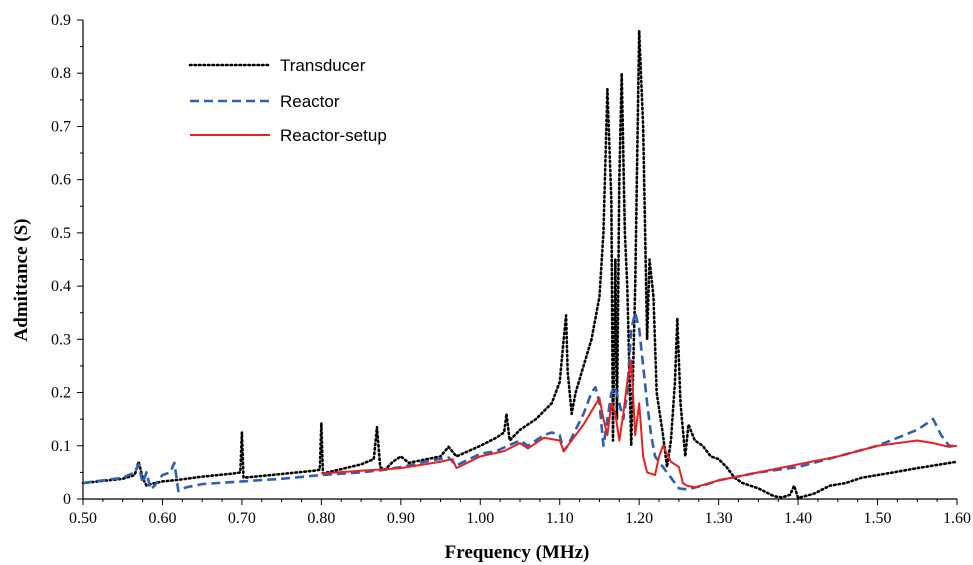 The height and width of the screenshot is (565, 973). What do you see at coordinates (333, 135) in the screenshot?
I see `legend-label-reactor-setup: Reactor-setup` at bounding box center [333, 135].